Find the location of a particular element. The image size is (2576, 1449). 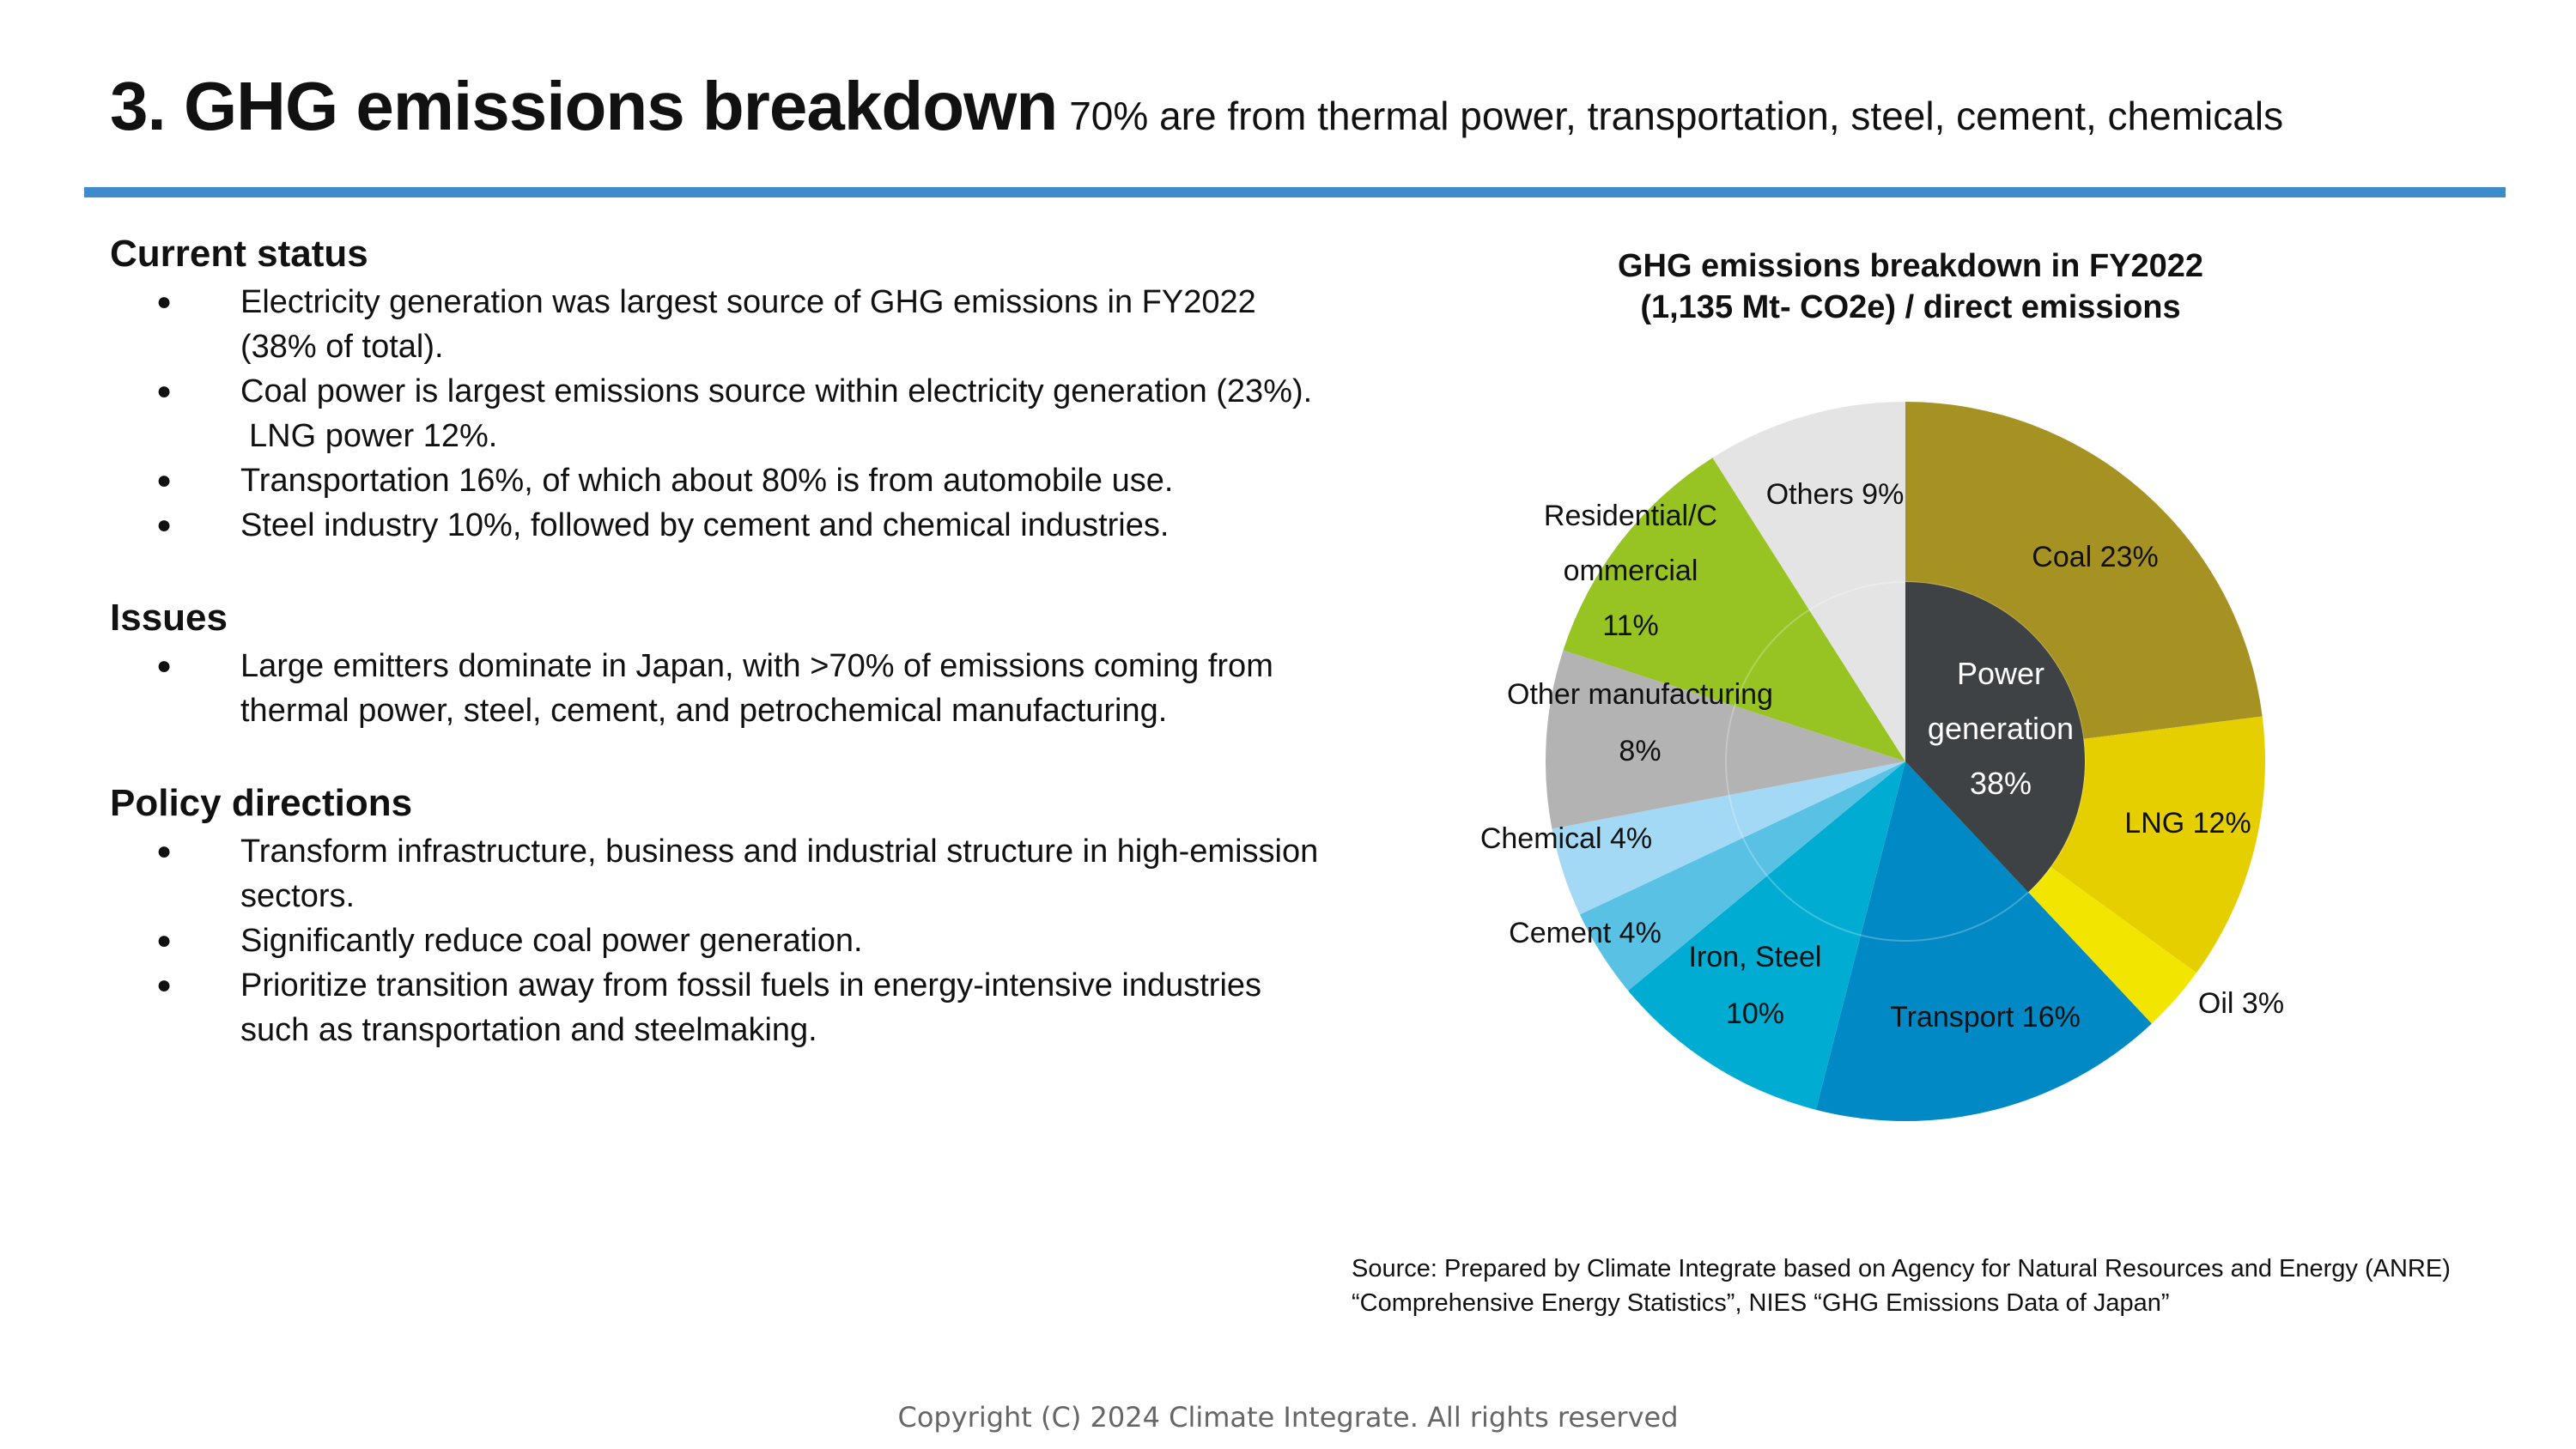

data-label-other-manufacturing: Other manufacturing 8% is located at coordinates (1640, 722).